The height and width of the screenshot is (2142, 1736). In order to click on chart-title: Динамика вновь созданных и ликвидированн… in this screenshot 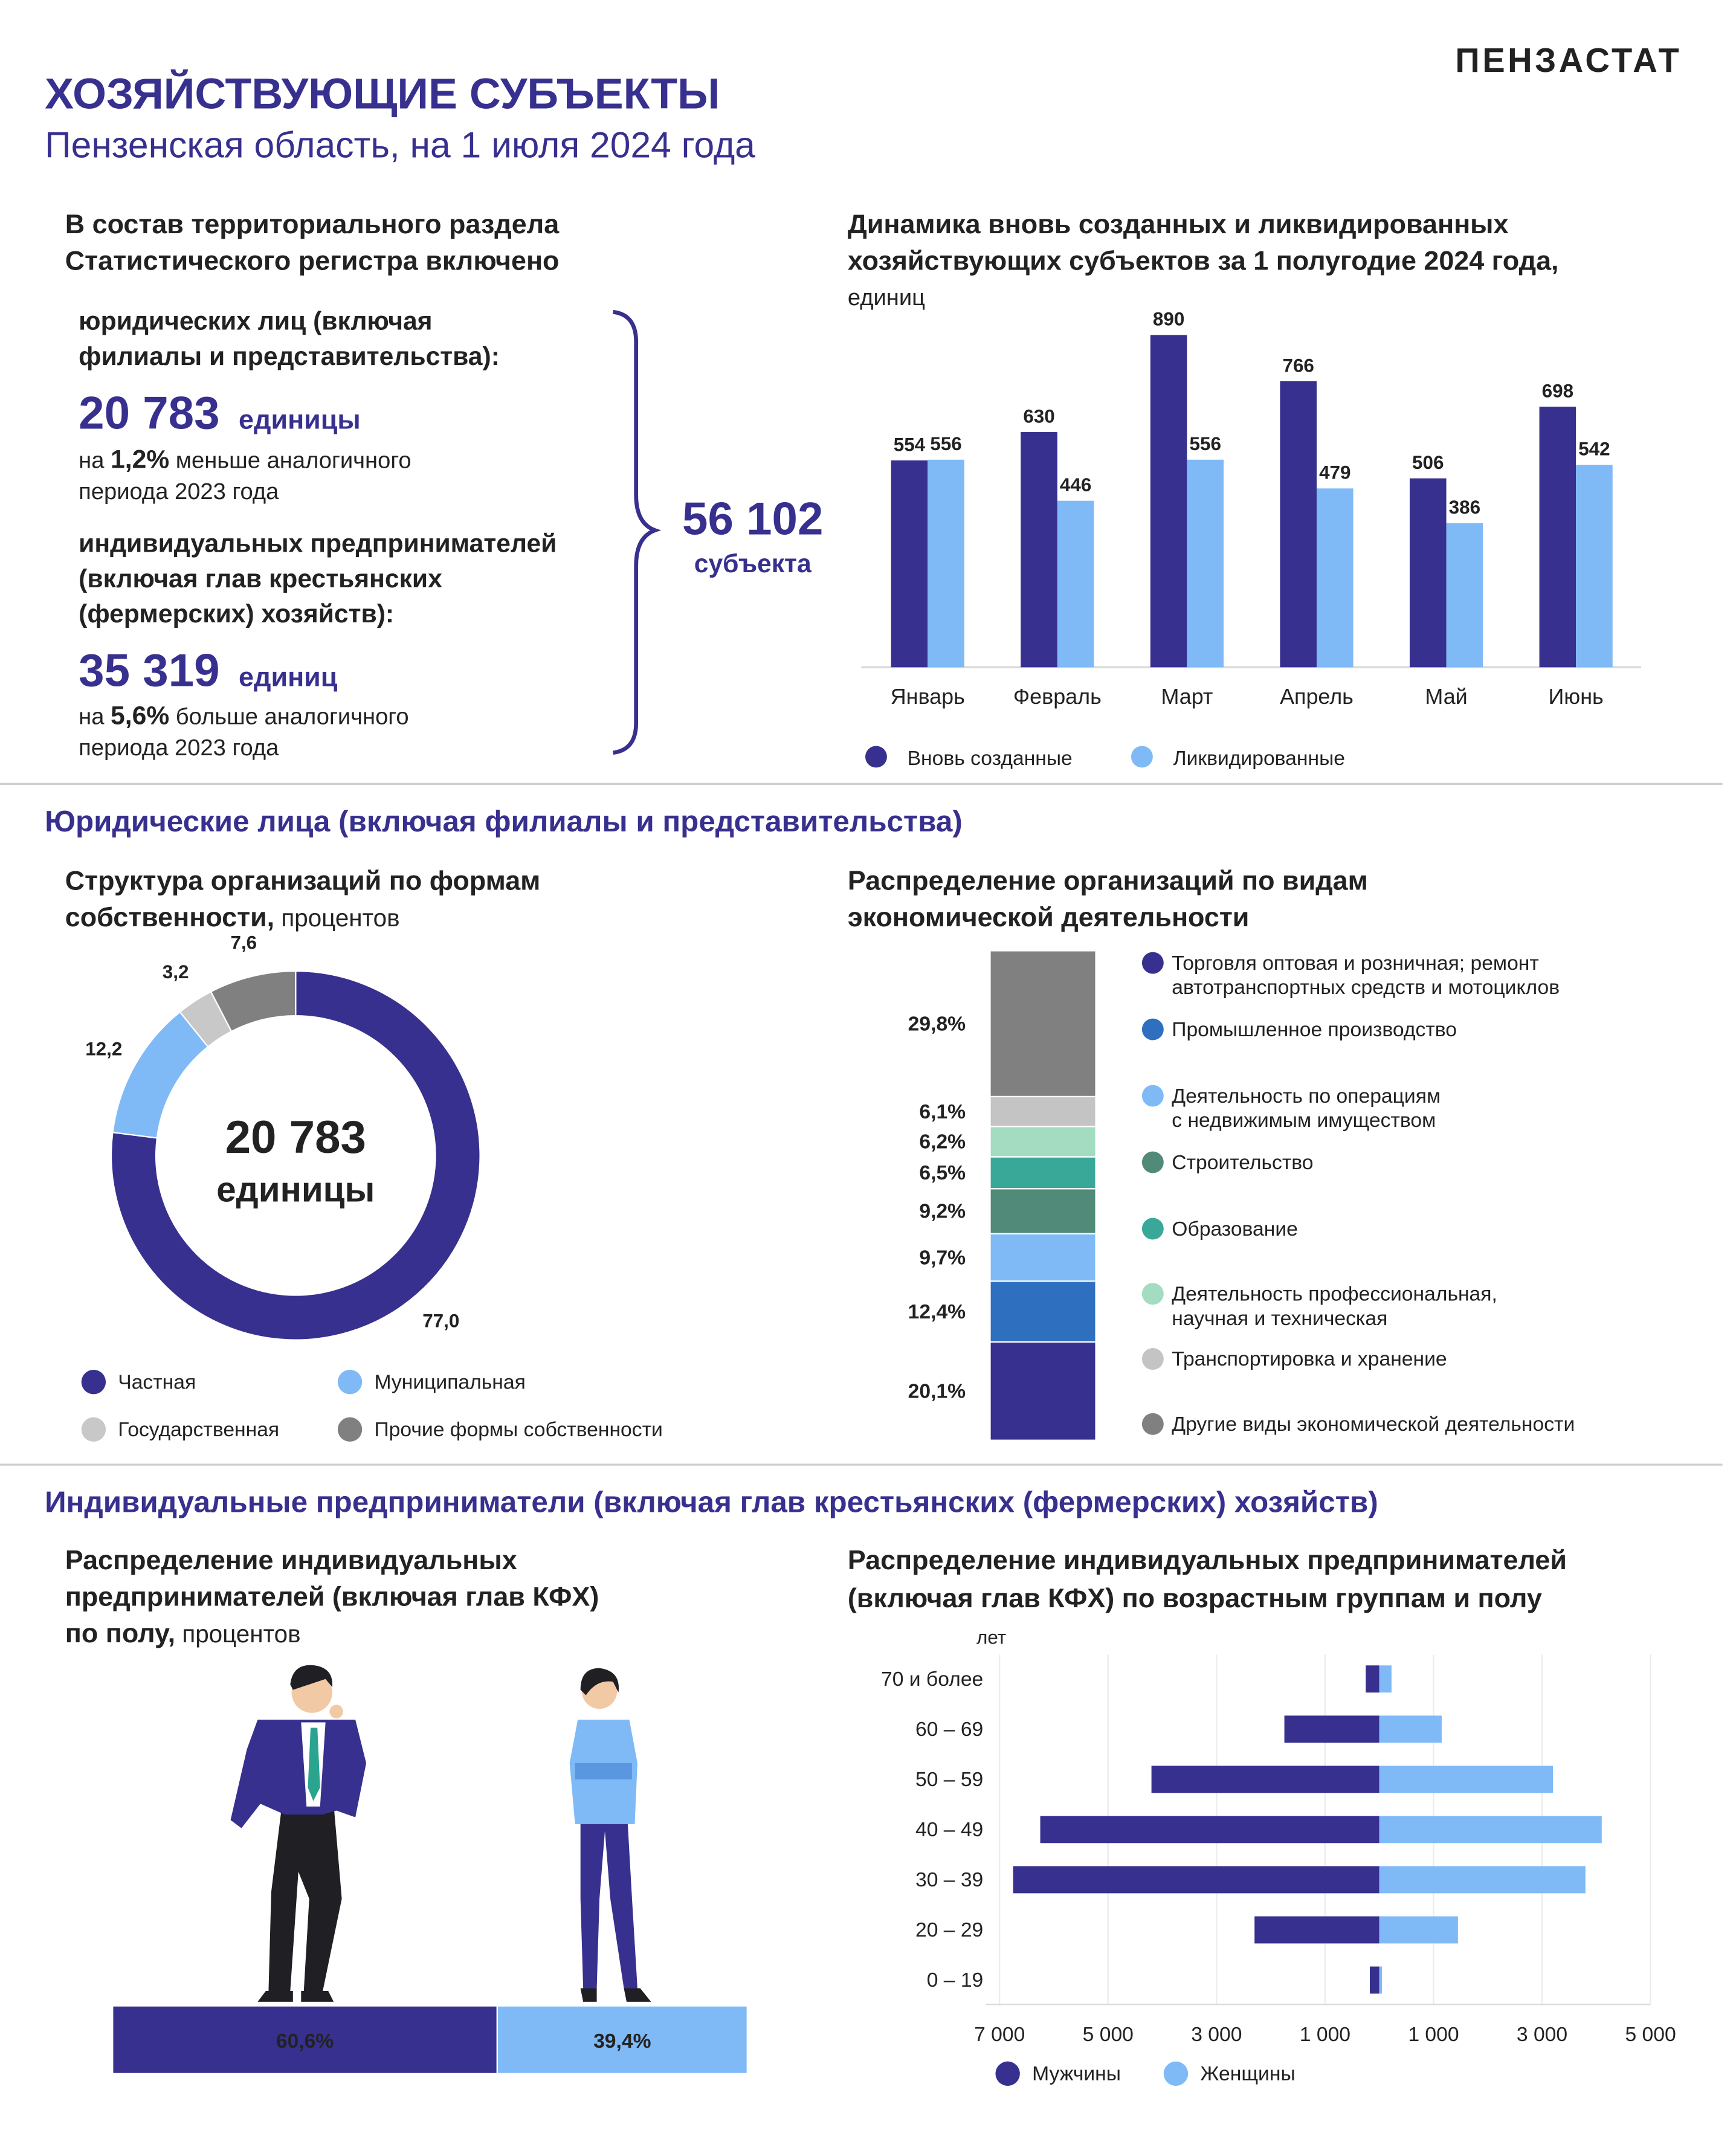, I will do `click(1178, 223)`.